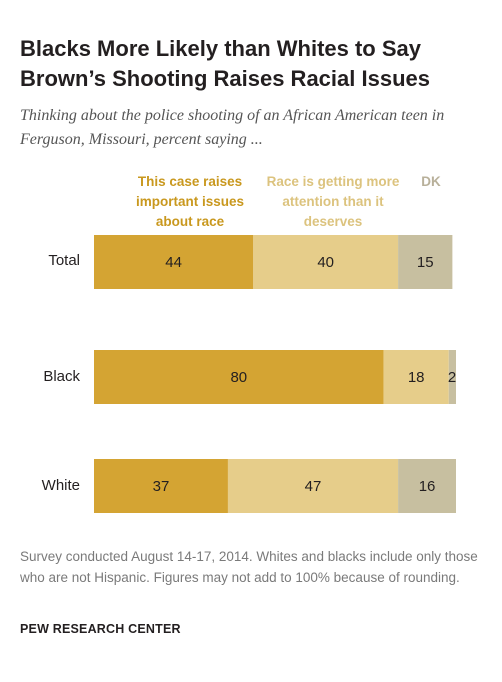 Image resolution: width=502 pixels, height=682 pixels. I want to click on bar-total-dk, so click(425, 262).